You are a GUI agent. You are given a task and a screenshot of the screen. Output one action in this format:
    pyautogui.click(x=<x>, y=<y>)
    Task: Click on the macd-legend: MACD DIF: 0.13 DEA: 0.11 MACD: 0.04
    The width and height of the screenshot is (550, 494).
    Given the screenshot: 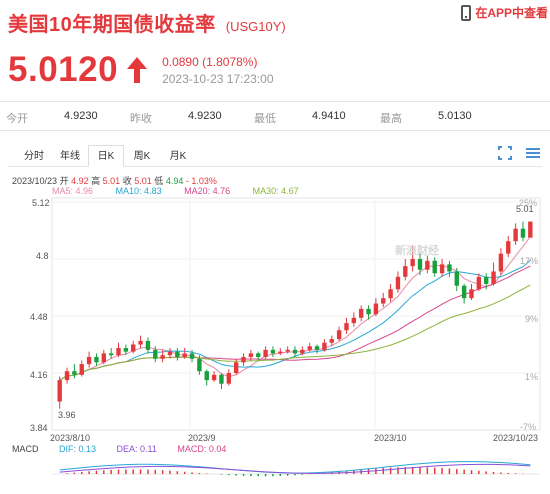 What is the action you would take?
    pyautogui.click(x=128, y=449)
    